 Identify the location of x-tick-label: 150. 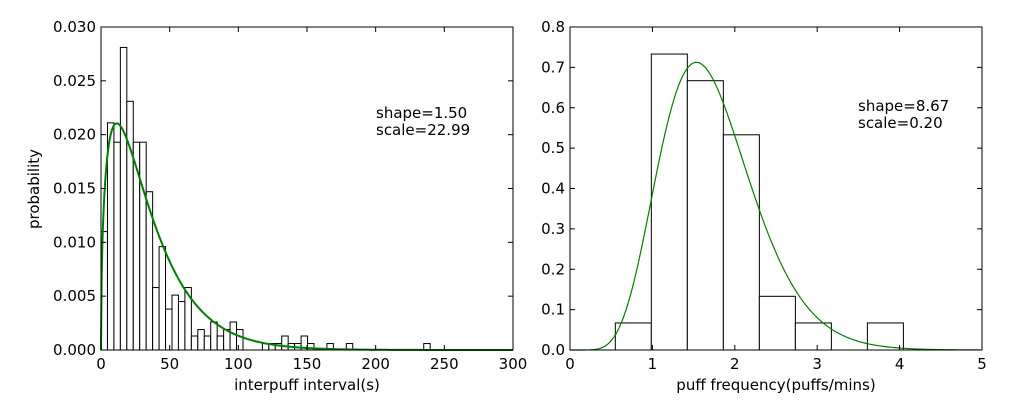
(307, 364).